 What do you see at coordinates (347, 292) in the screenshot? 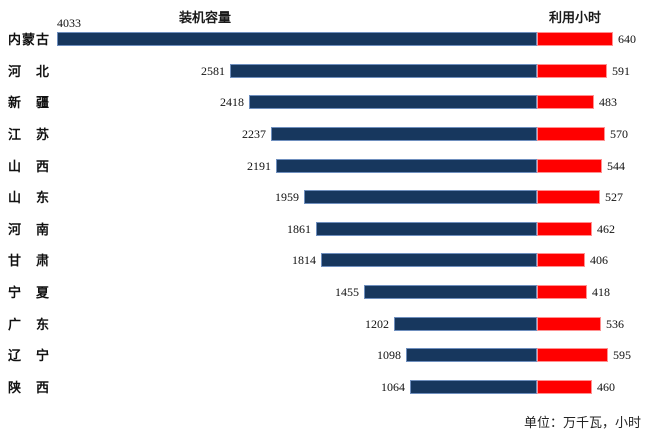
I see `capacity-value: 1455` at bounding box center [347, 292].